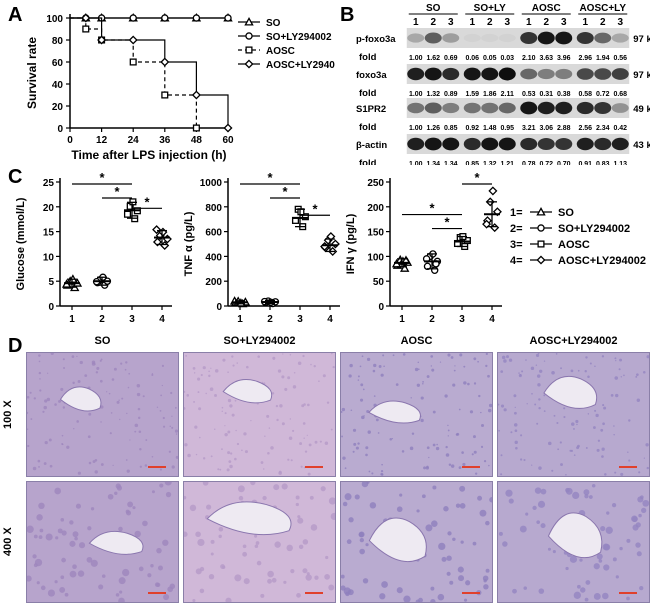  Describe the element at coordinates (602, 8) in the screenshot. I see `blot-group-label: AOSC+LY` at that location.